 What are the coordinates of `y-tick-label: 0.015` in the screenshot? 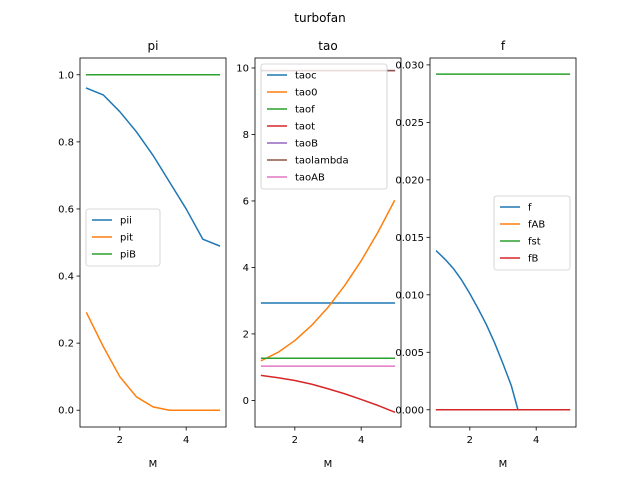 It's located at (409, 238).